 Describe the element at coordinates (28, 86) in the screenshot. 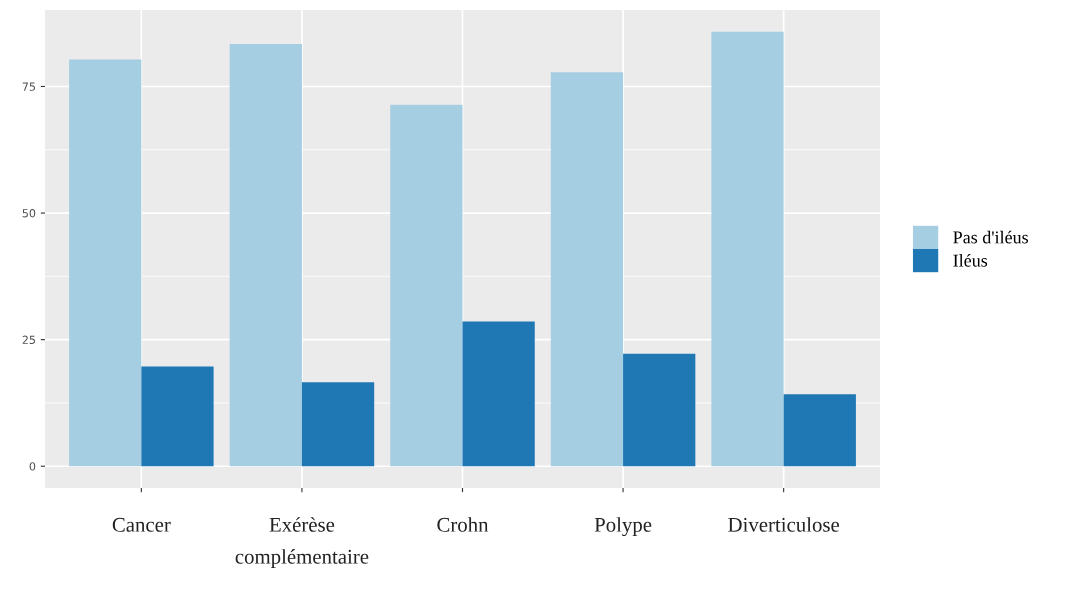

I see `y-tick-label: 75` at that location.